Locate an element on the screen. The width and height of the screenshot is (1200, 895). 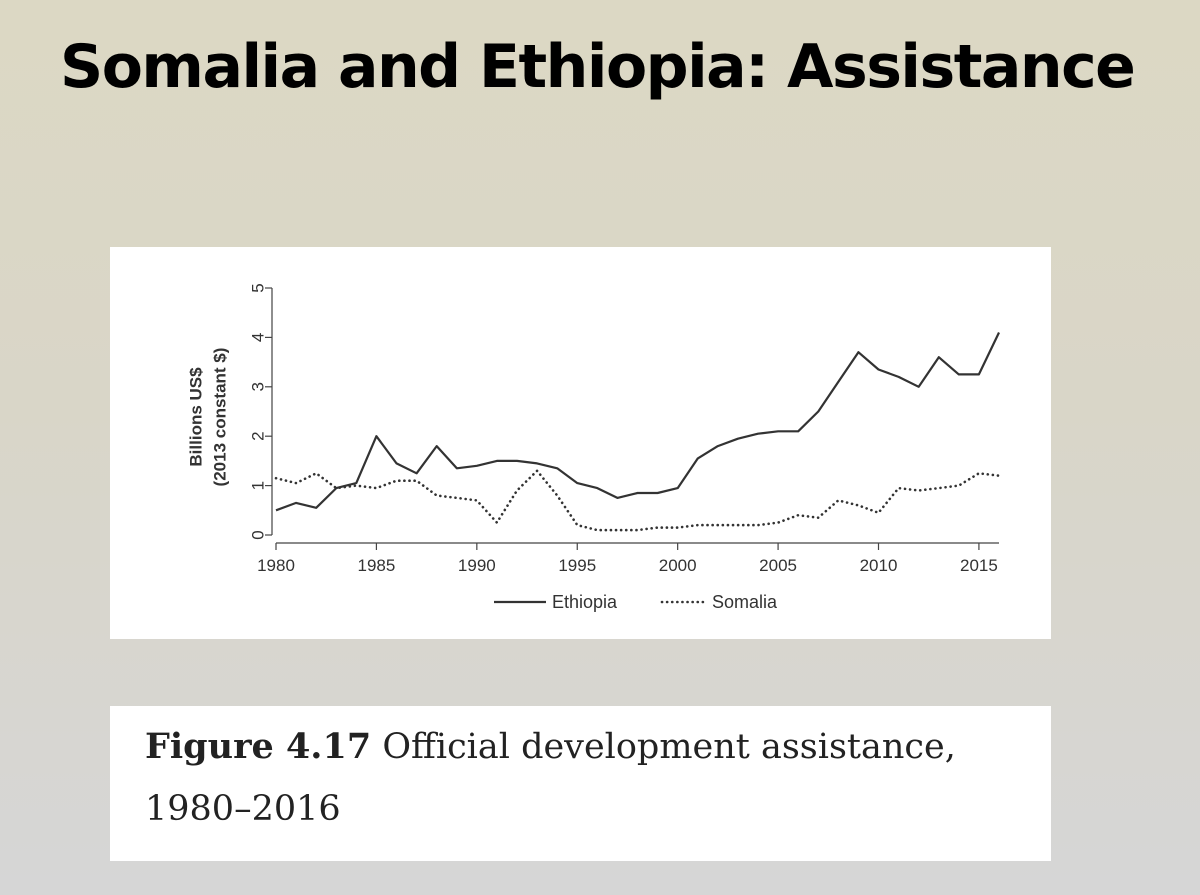
series-line-ethiopia is located at coordinates (637, 422).